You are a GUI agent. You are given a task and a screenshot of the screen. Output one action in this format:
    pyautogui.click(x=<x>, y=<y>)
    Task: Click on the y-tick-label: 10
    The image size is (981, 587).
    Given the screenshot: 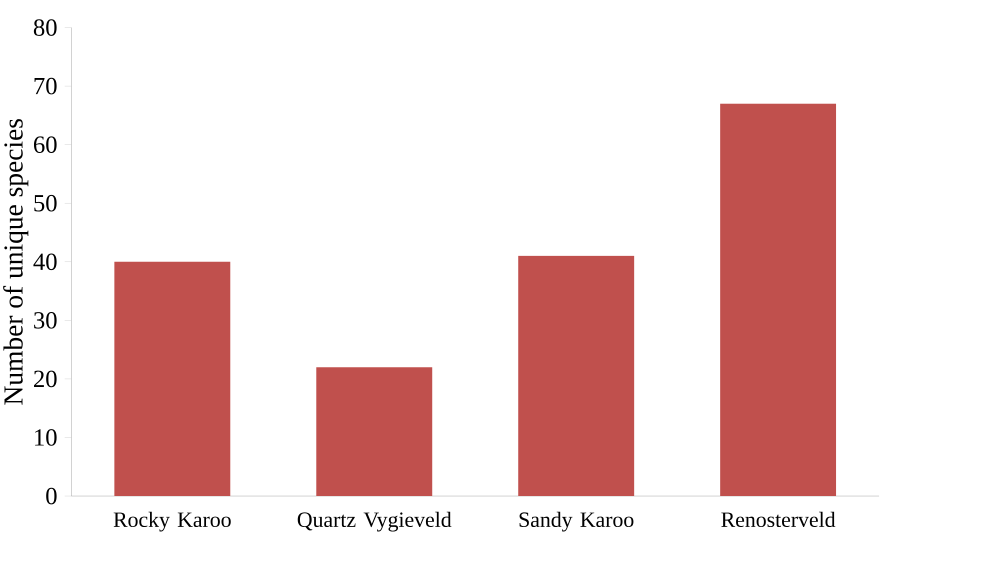 What is the action you would take?
    pyautogui.click(x=46, y=437)
    